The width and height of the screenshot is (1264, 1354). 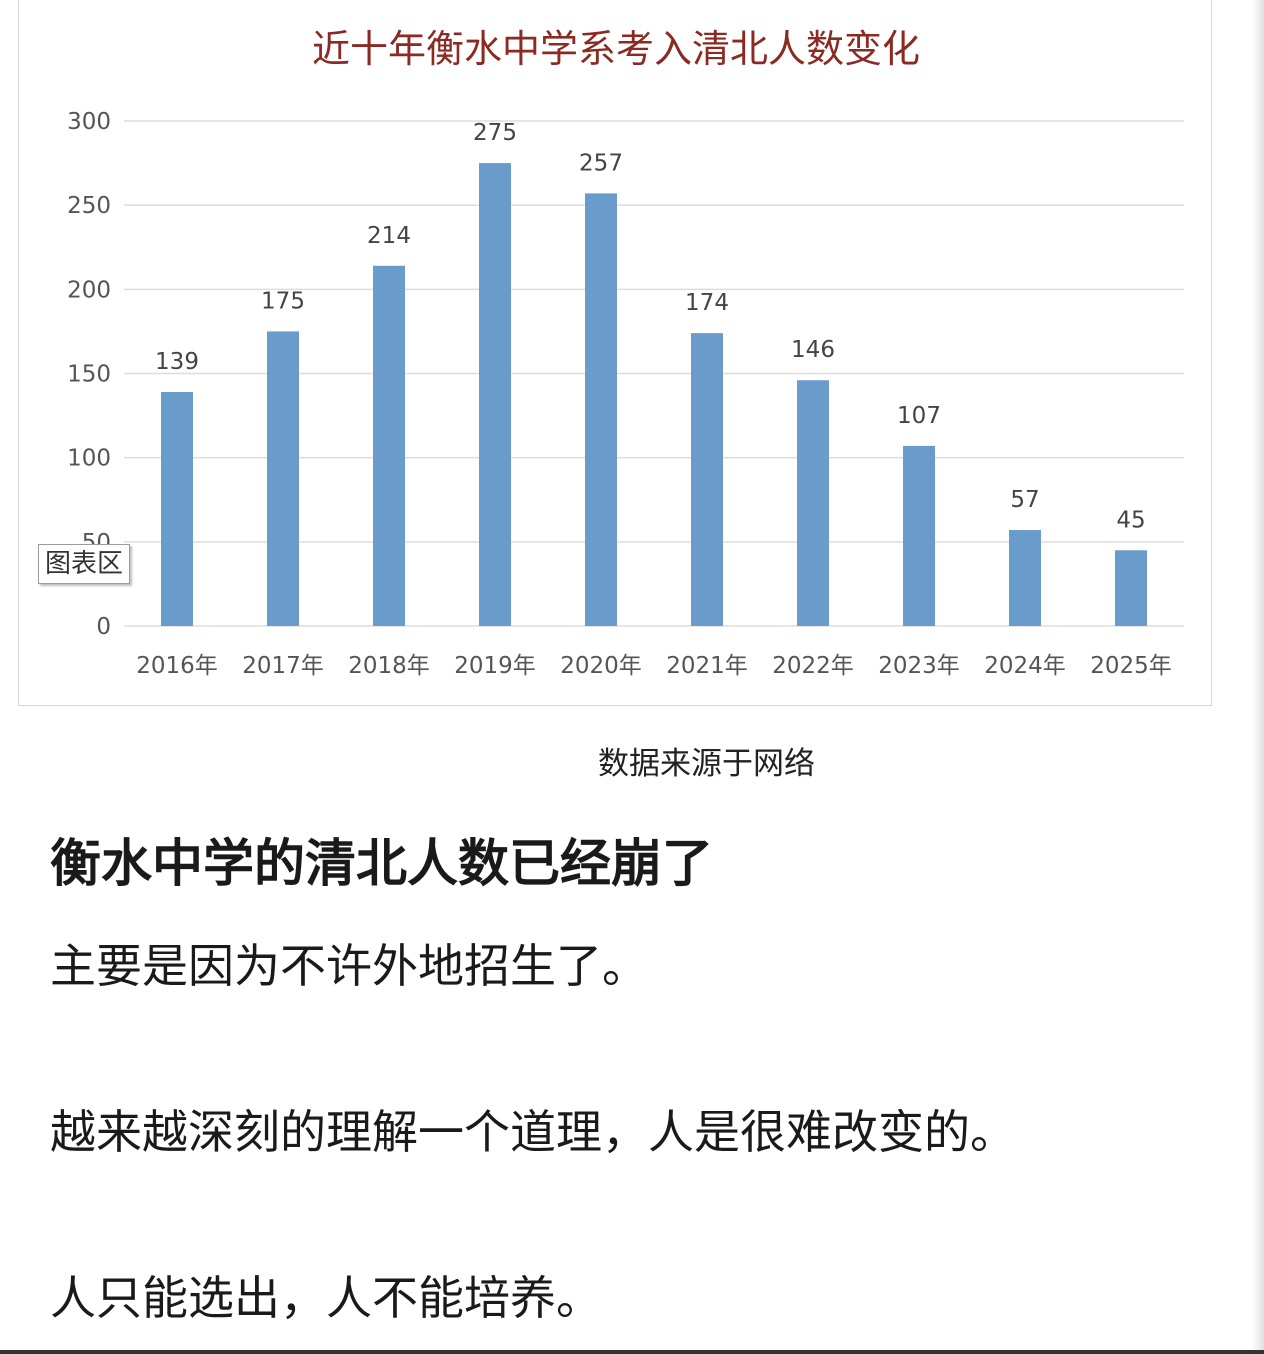 What do you see at coordinates (632, 1352) in the screenshot?
I see `page-bottom-border` at bounding box center [632, 1352].